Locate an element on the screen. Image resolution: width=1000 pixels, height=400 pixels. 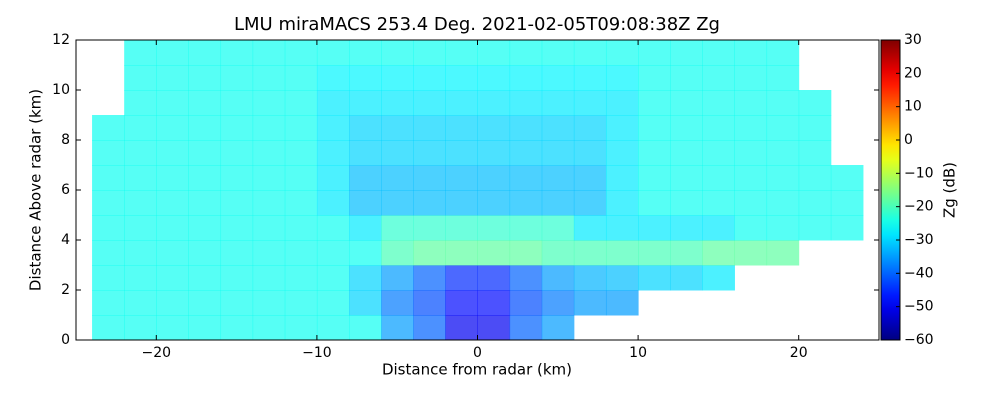
colorbar-tick-label: −60 is located at coordinates (919, 340).